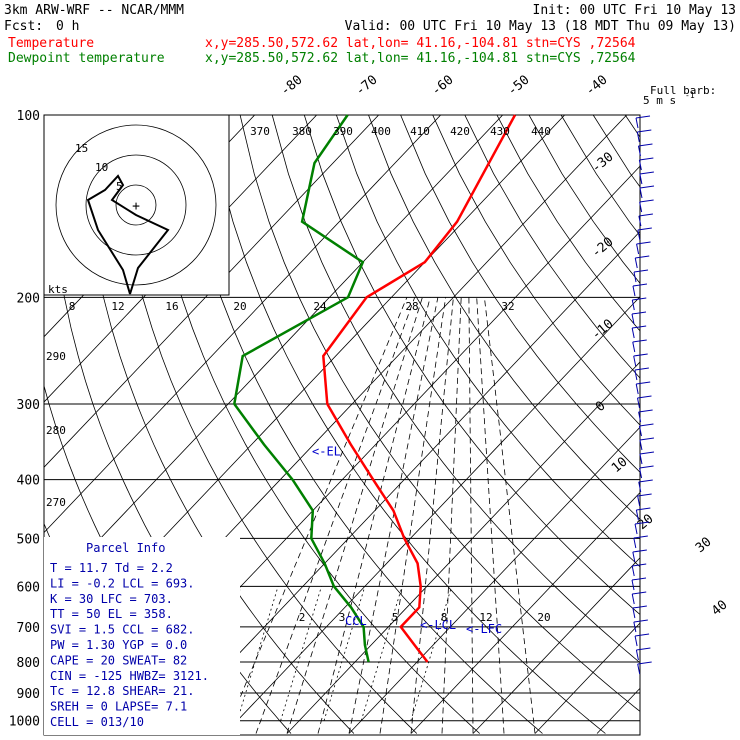  What do you see at coordinates (342, 617) in the screenshot?
I see `mixing-ratio-label-3: 3` at bounding box center [342, 617].